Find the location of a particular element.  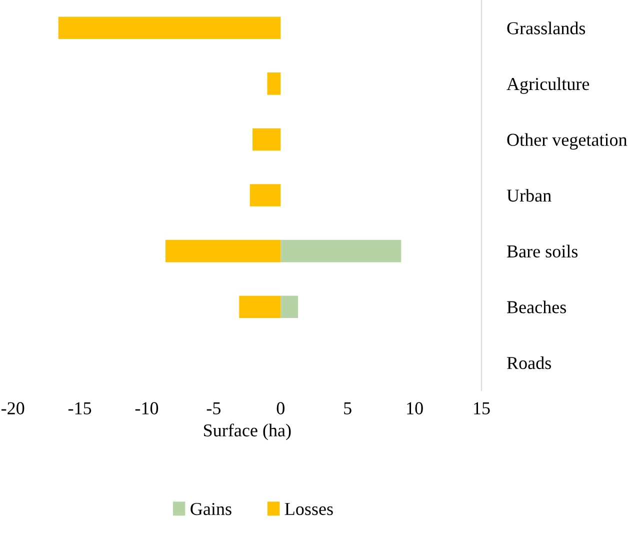

y-tick-label: Other vegetation is located at coordinates (567, 141).